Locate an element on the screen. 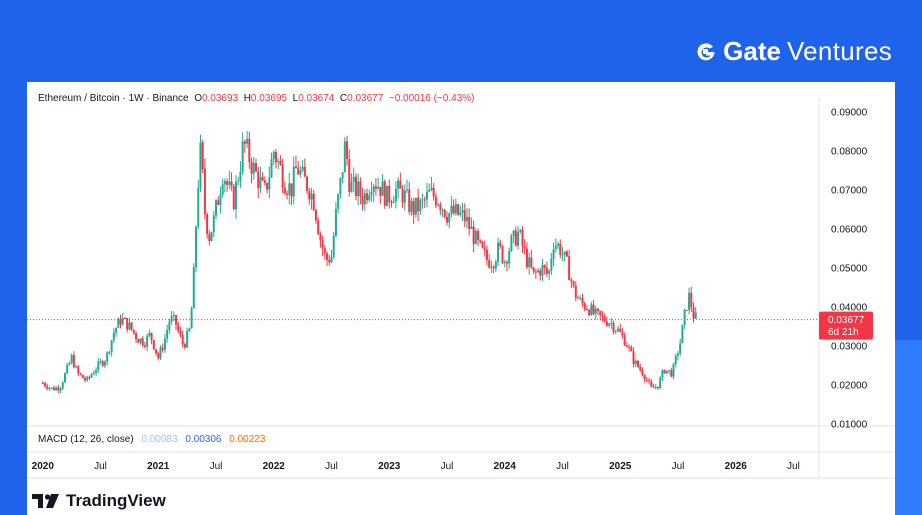  y-tick-label: 0.02000 is located at coordinates (849, 386).